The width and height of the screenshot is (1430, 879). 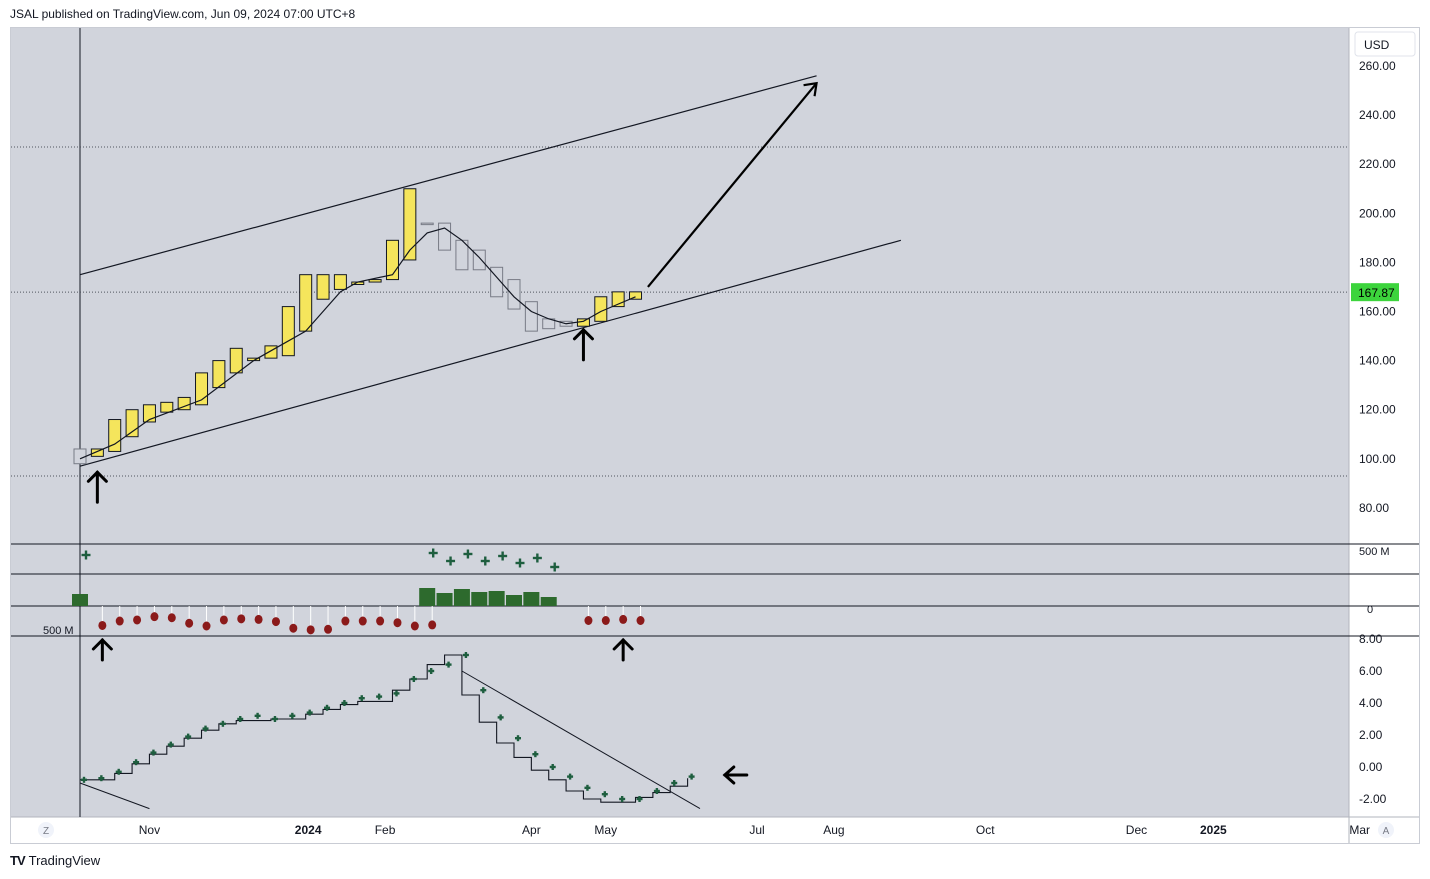 What do you see at coordinates (1371, 735) in the screenshot?
I see `oscillator-tick-label: 2.00` at bounding box center [1371, 735].